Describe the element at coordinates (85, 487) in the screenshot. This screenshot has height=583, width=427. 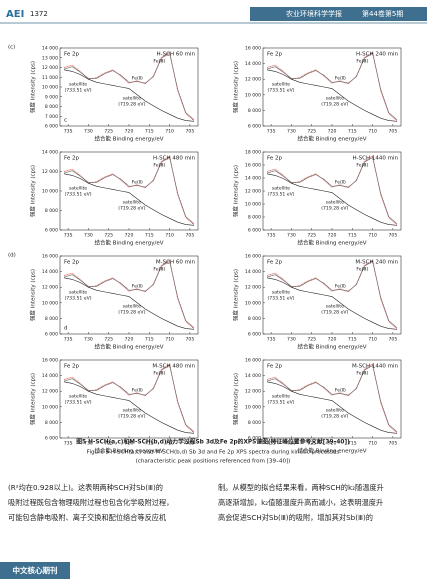
I see `body-line: (R²均在0.928以上)。这表明两种SCH对Sb(Ⅲ)的` at that location.